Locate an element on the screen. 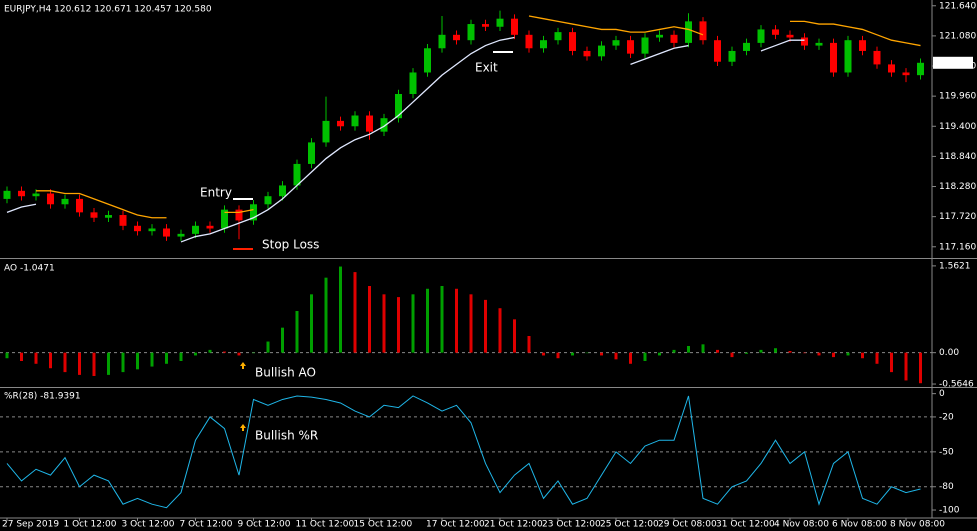  current-price-box is located at coordinates (953, 62).